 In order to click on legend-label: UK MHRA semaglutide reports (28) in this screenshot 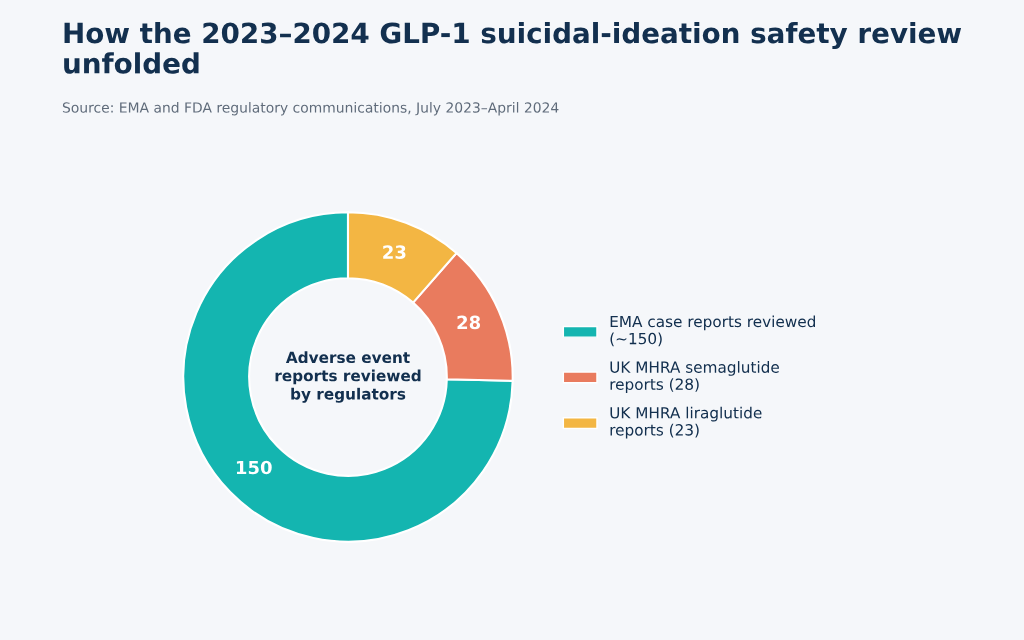, I will do `click(694, 377)`.